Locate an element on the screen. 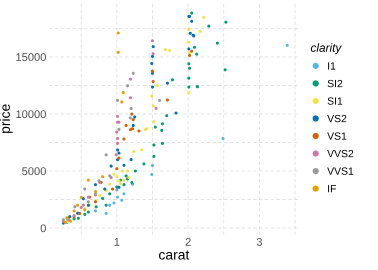  y-tick-label: 15000 is located at coordinates (31, 57).